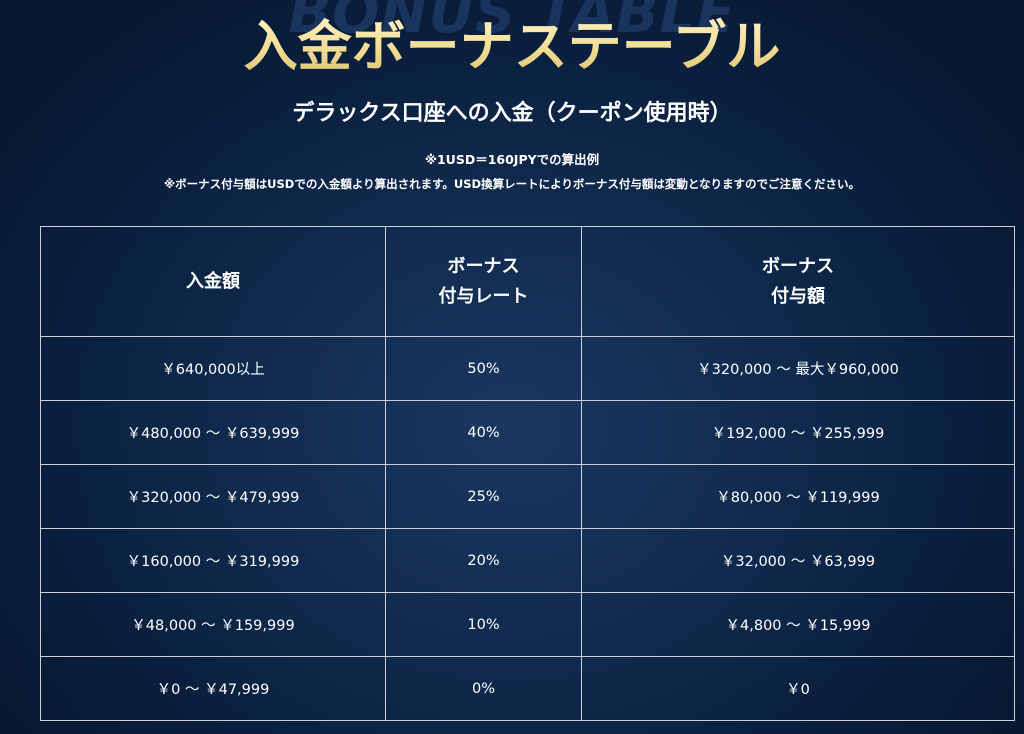  What do you see at coordinates (512, 113) in the screenshot?
I see `page-subtitle: デラックス口座への入金（クーポン使用時）` at bounding box center [512, 113].